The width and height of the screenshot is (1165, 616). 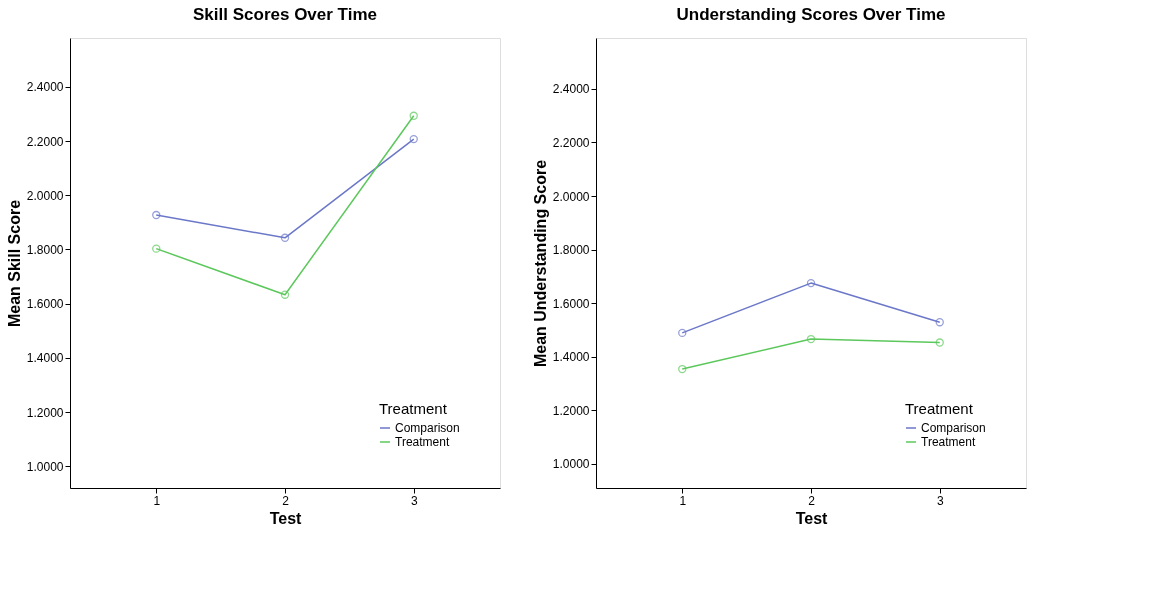 I want to click on y-axis-title: Mean Understanding Score, so click(x=540, y=263).